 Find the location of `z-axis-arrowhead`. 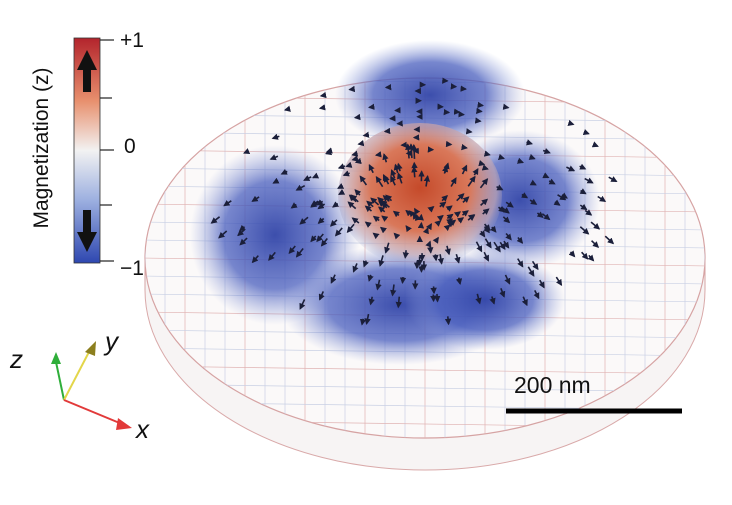

z-axis-arrowhead is located at coordinates (56, 358).